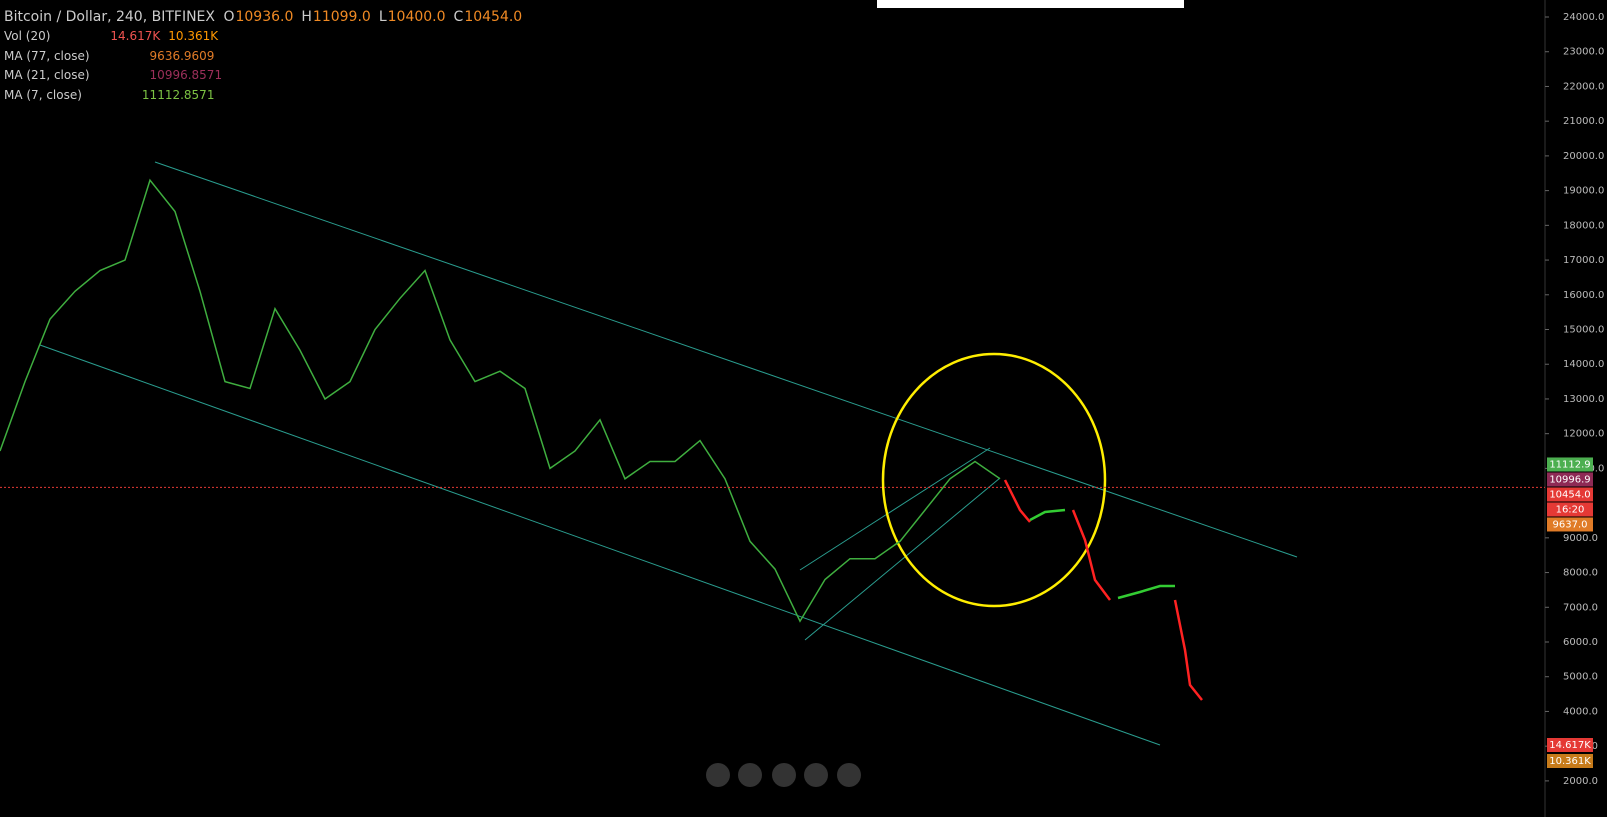  I want to click on price-tag: 9637.0, so click(1570, 524).